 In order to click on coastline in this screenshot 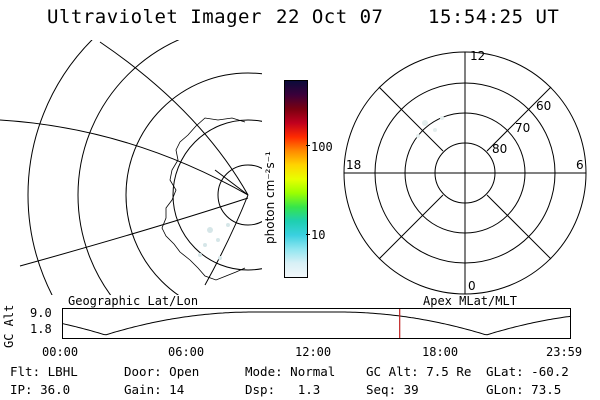, I will do `click(203, 199)`.